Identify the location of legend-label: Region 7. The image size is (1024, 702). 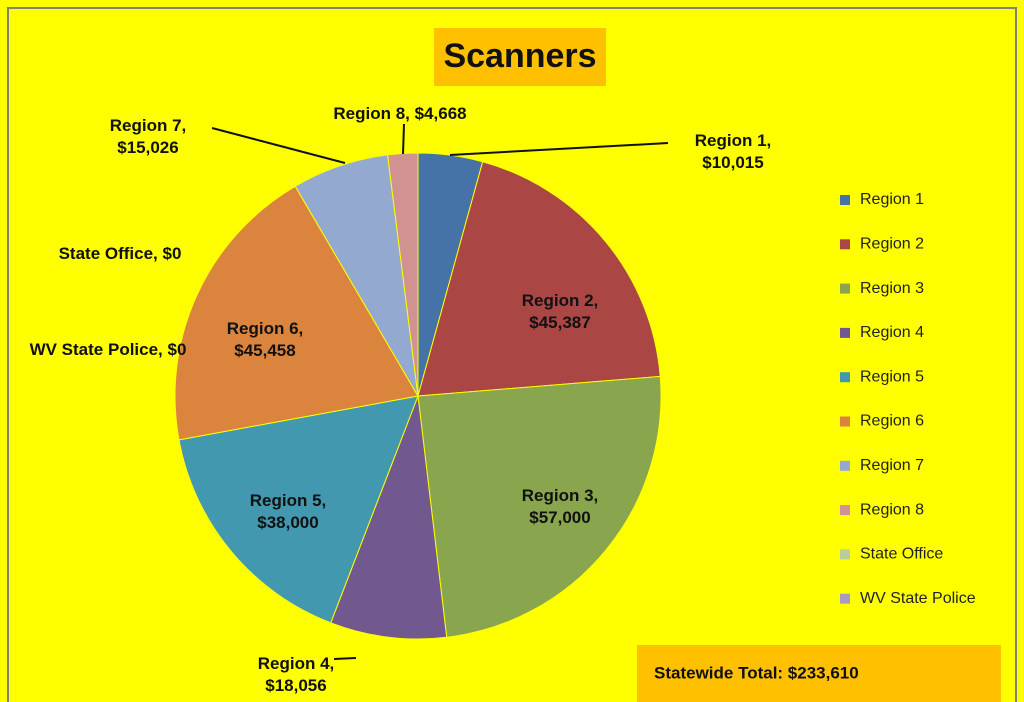
(892, 465).